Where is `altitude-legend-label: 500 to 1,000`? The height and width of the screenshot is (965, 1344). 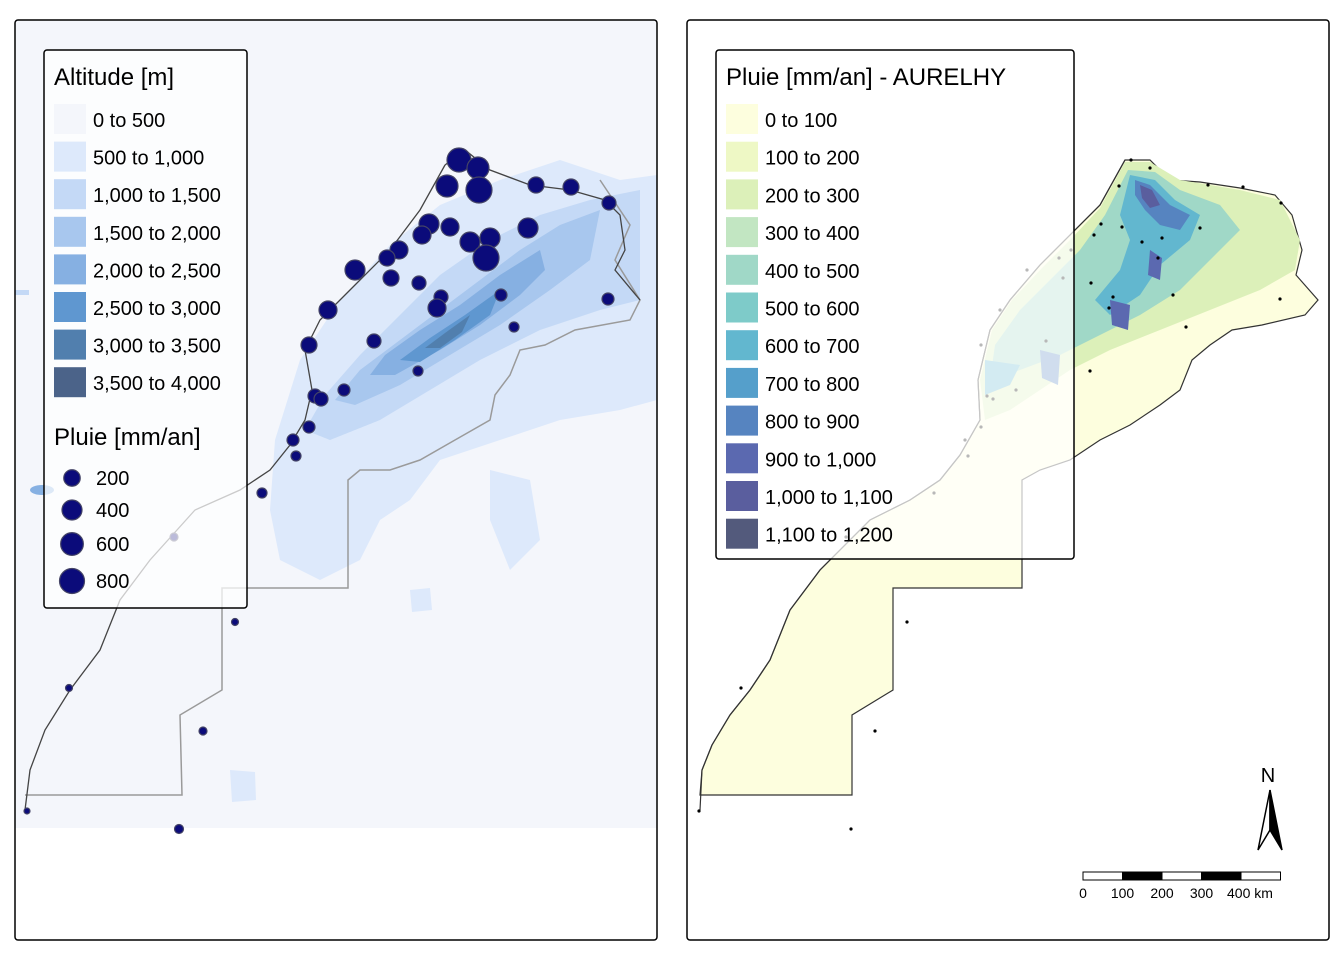
altitude-legend-label: 500 to 1,000 is located at coordinates (148, 159).